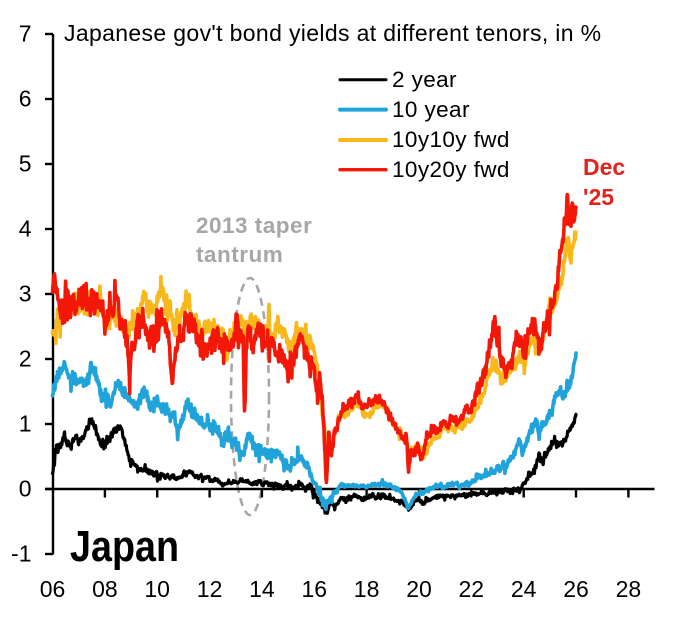 The height and width of the screenshot is (632, 675). Describe the element at coordinates (524, 589) in the screenshot. I see `svg-text: 24` at that location.